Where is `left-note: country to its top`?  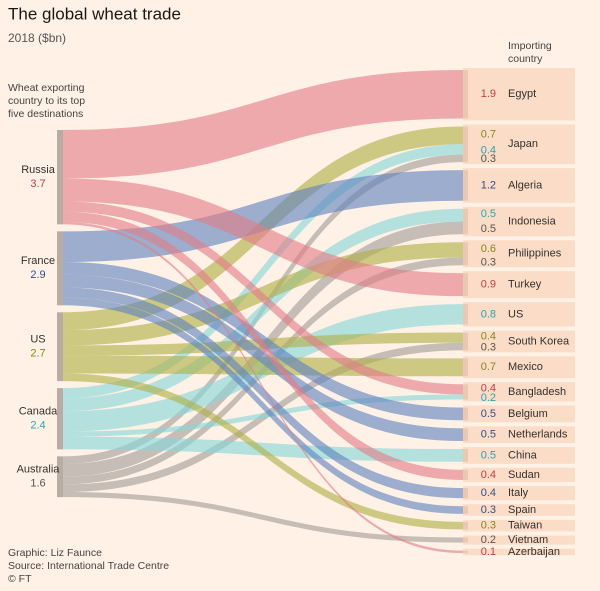 left-note: country to its top is located at coordinates (46, 101).